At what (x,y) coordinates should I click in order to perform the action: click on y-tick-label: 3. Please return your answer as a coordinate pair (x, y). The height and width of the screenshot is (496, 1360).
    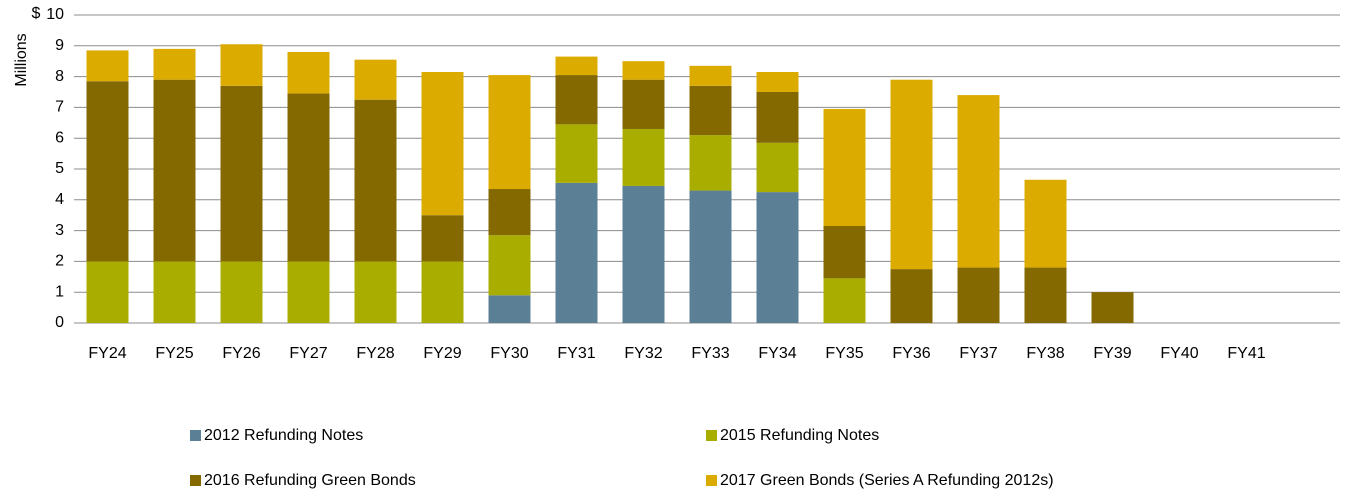
    Looking at the image, I should click on (59, 230).